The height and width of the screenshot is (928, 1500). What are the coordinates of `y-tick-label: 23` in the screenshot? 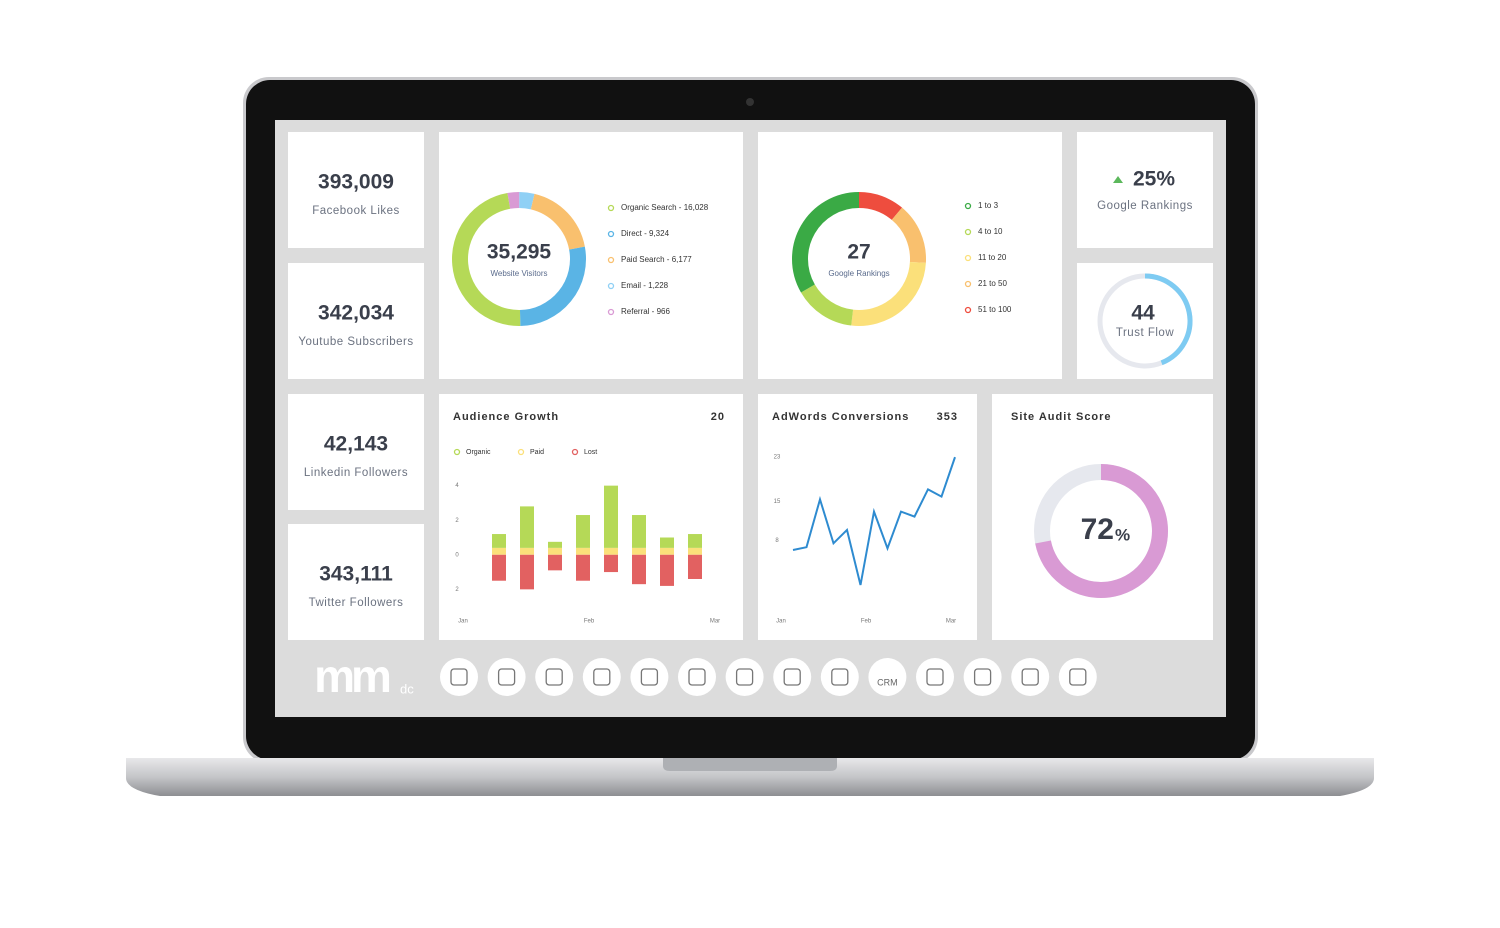 It's located at (777, 458).